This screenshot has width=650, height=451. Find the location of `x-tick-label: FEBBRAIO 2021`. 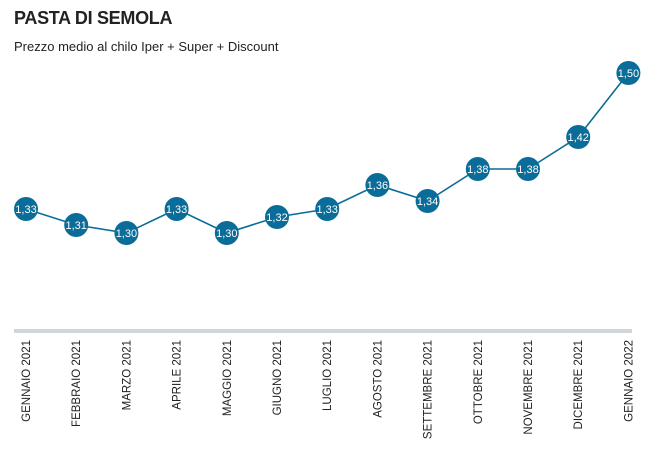

x-tick-label: FEBBRAIO 2021 is located at coordinates (77, 383).